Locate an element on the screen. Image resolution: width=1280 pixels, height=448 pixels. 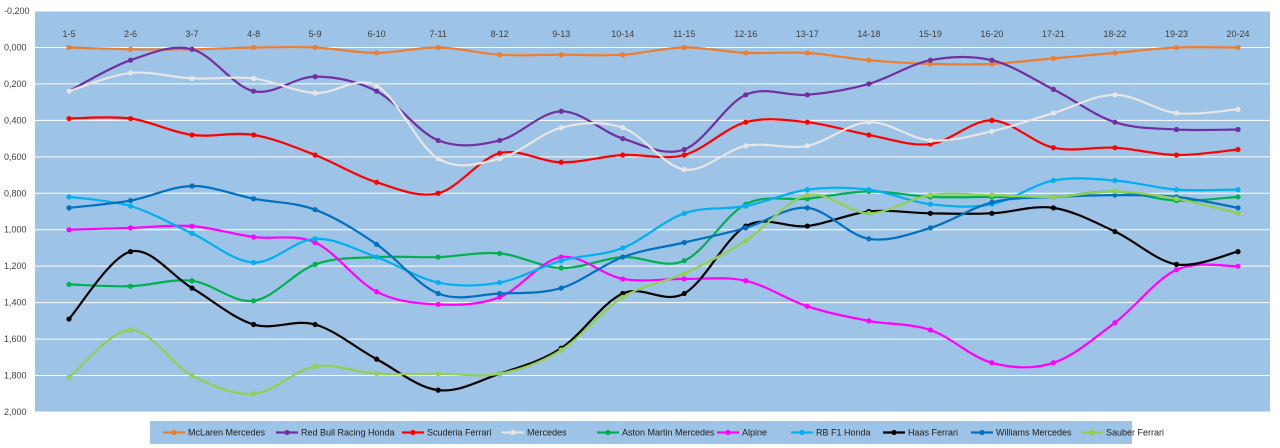
x-tick-label: 10-14 is located at coordinates (622, 34).